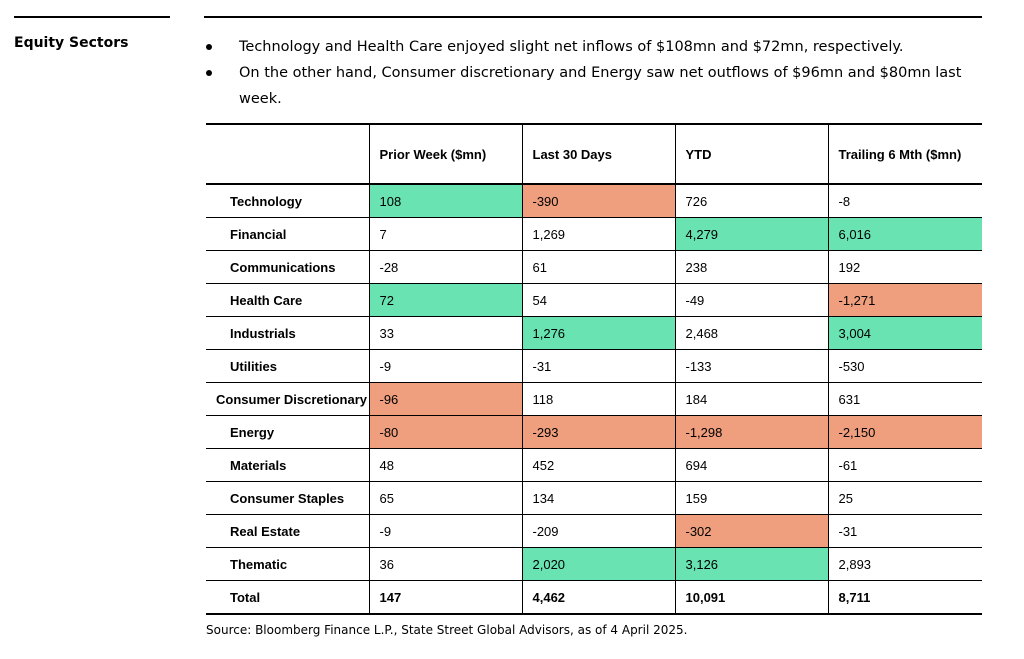 The width and height of the screenshot is (1024, 659). I want to click on table-cell: -530, so click(904, 366).